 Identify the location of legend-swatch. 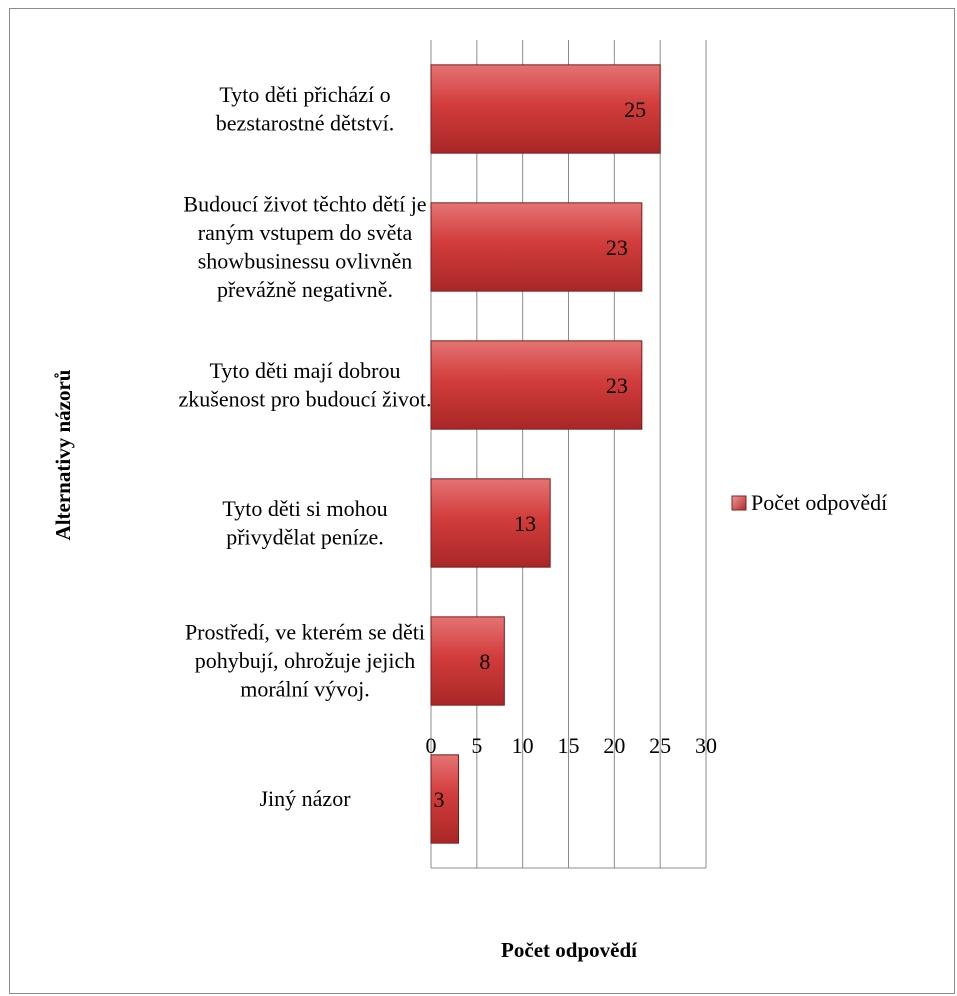
(739, 503).